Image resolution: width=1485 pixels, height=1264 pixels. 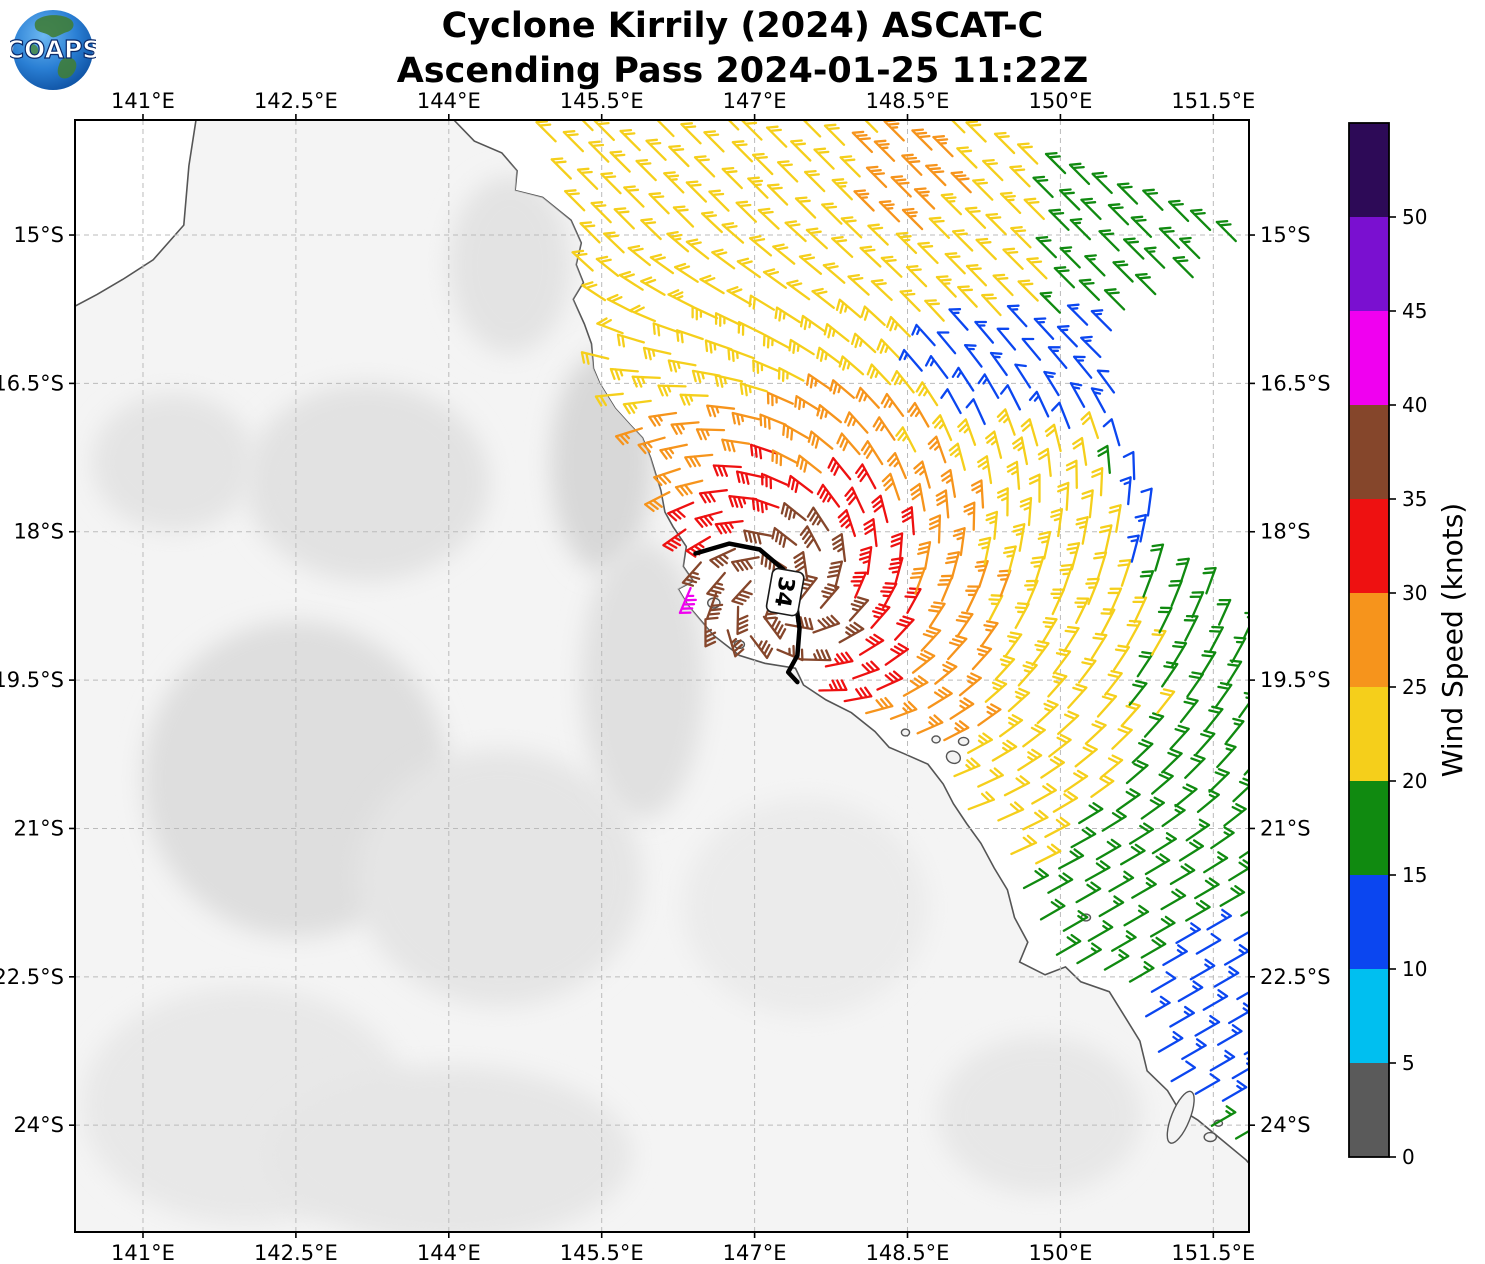 What do you see at coordinates (1414, 781) in the screenshot?
I see `colorbar-tick-label: 20` at bounding box center [1414, 781].